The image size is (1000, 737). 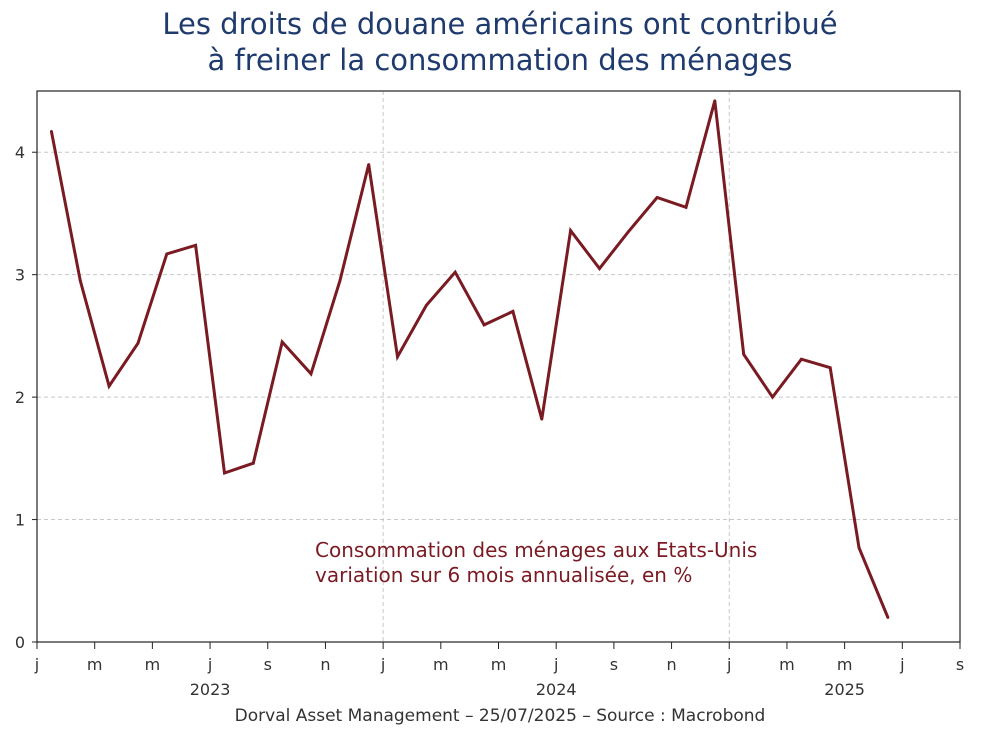 I want to click on year-label: 2025, so click(x=844, y=689).